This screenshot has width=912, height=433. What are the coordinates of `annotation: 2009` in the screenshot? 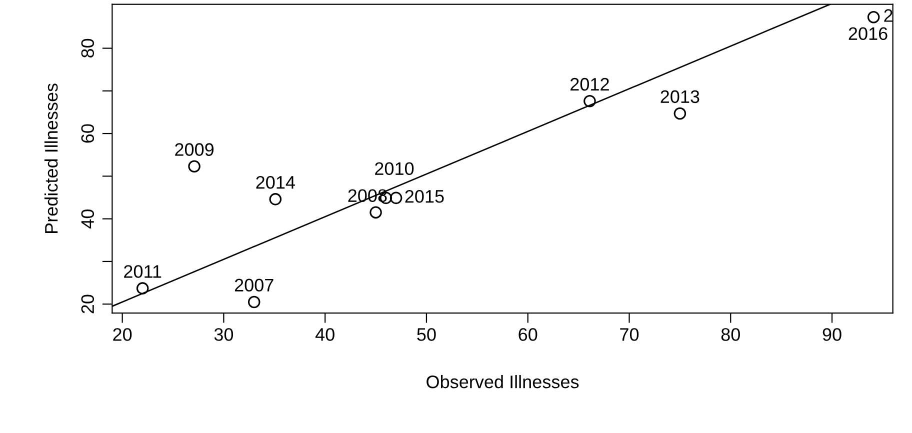 It's located at (194, 149).